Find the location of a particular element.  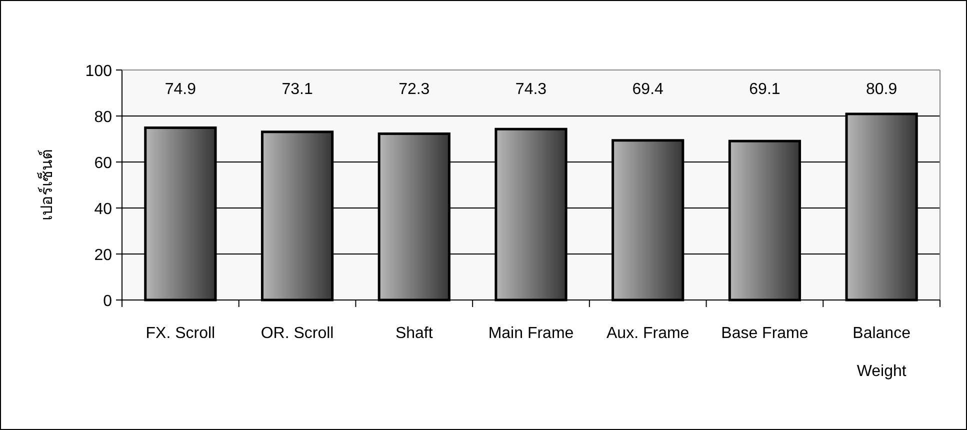

category-label: Balance Weight is located at coordinates (881, 352).